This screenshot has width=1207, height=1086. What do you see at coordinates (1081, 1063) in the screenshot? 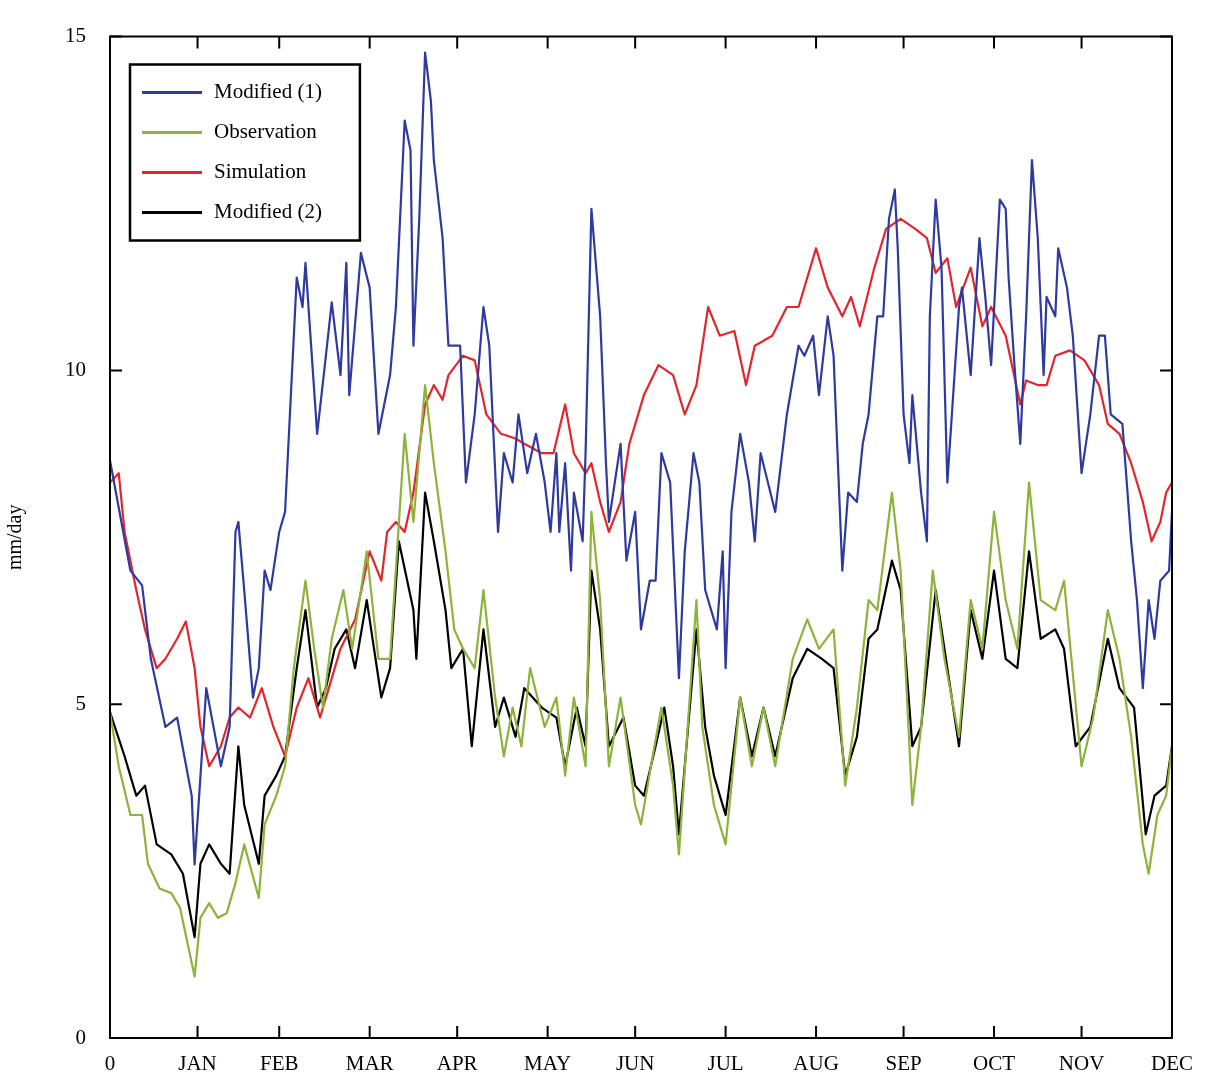
I see `x-tick-label: NOV` at bounding box center [1081, 1063].